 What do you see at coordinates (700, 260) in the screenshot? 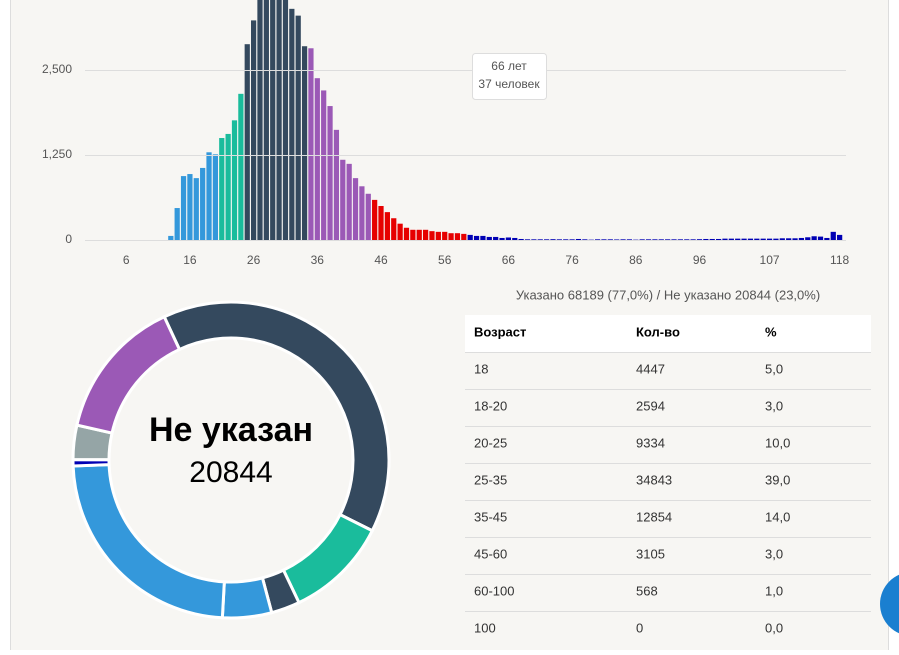
I see `x-tick-label: 96` at bounding box center [700, 260].